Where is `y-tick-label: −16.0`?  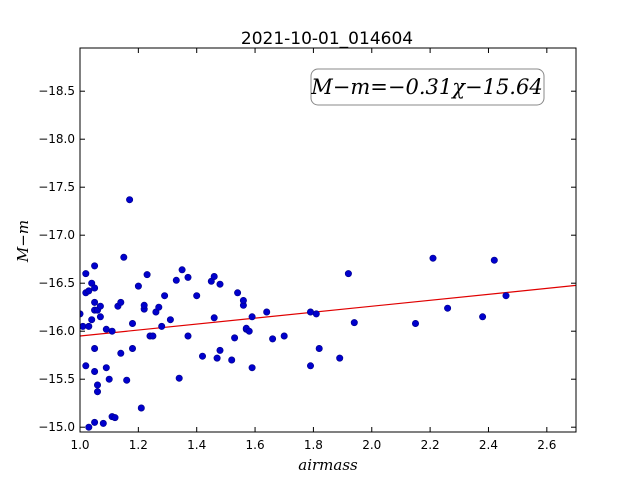 y-tick-label: −16.0 is located at coordinates (56, 331).